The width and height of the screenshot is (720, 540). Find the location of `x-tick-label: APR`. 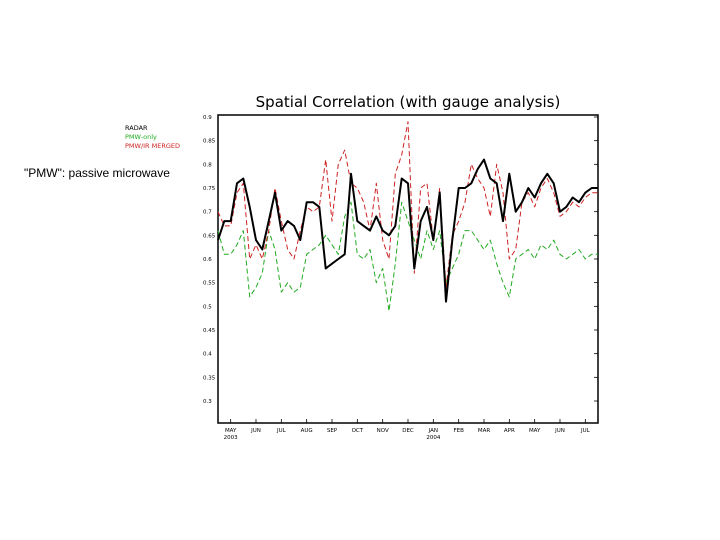

x-tick-label: APR is located at coordinates (509, 431).